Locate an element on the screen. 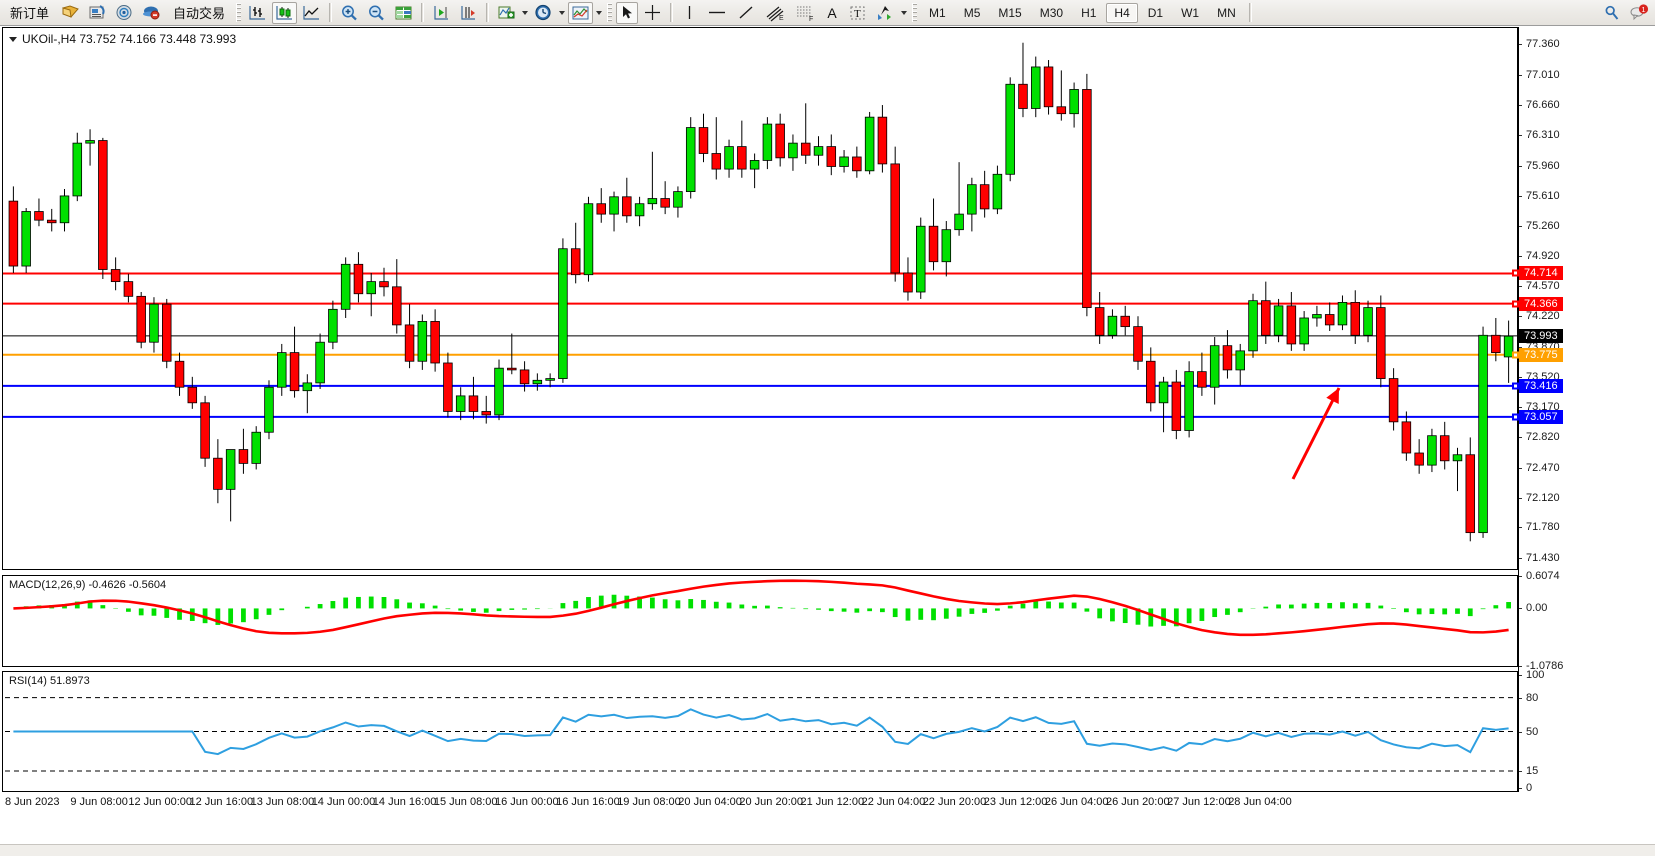  horizontal-line-icon is located at coordinates (717, 13).